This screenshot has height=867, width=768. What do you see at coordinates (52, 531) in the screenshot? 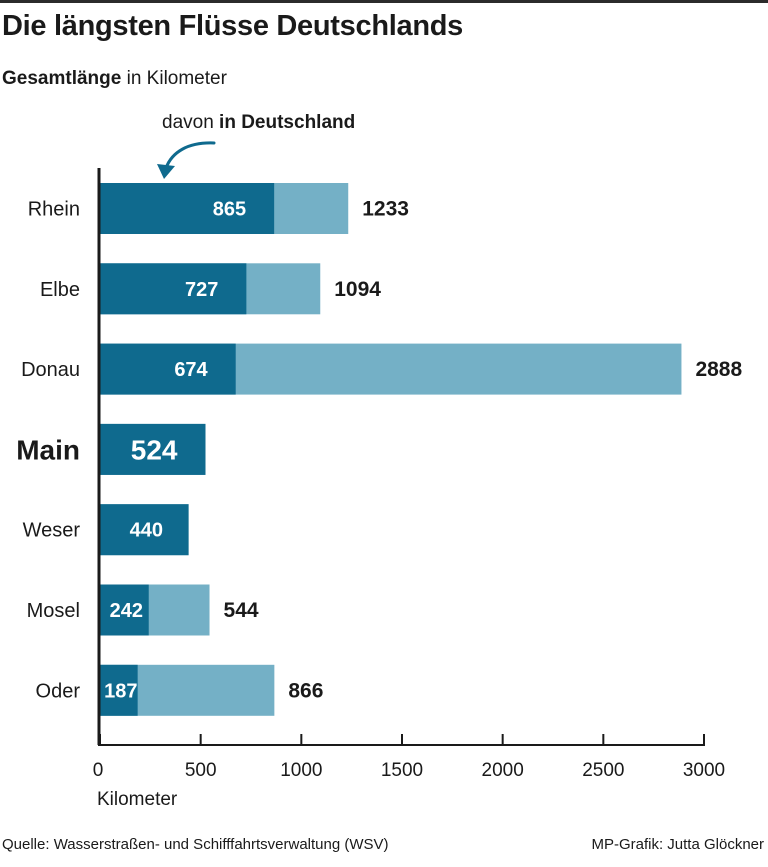
I see `category-label-weser: Weser` at bounding box center [52, 531].